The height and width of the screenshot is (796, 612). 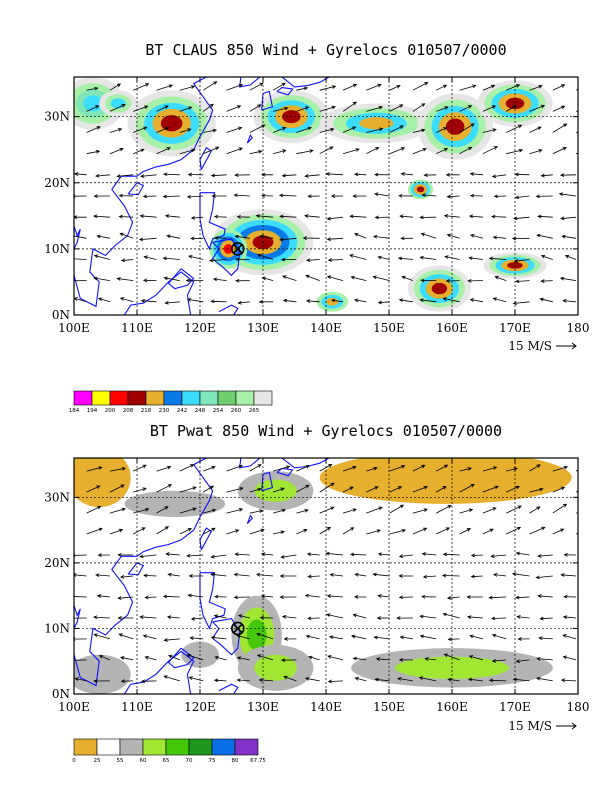 What do you see at coordinates (110, 411) in the screenshot?
I see `colorbar-label: 200` at bounding box center [110, 411].